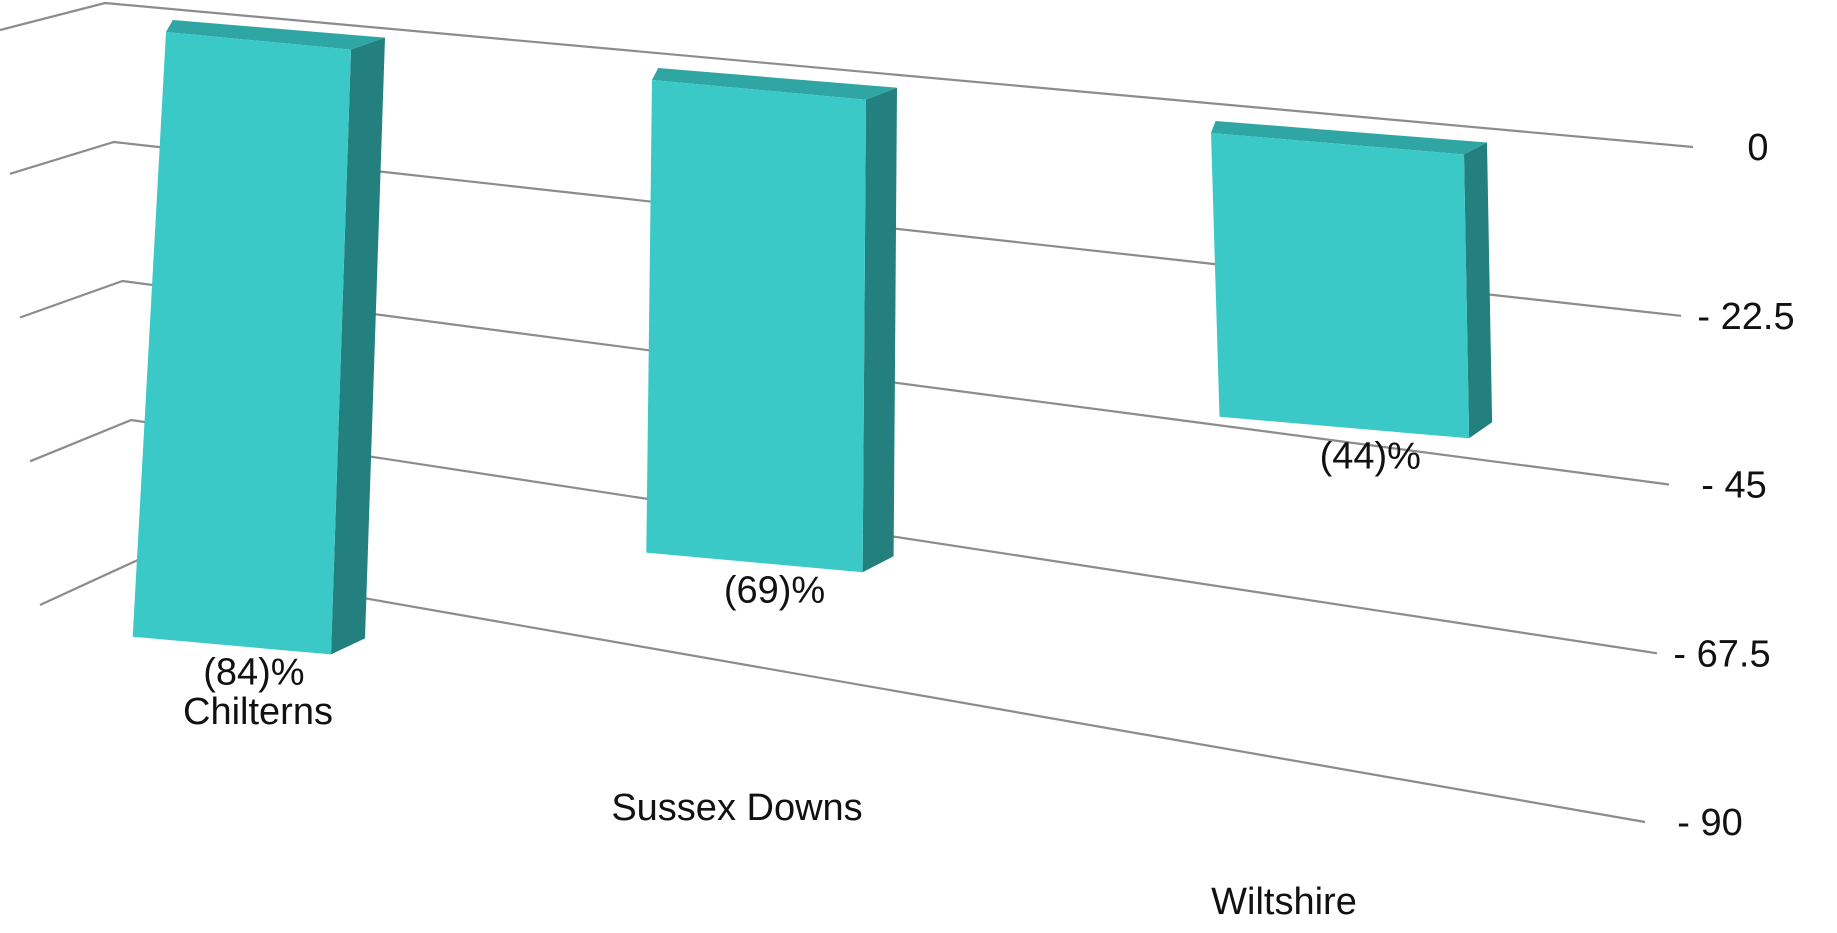  I want to click on category-label: Wiltshire, so click(1284, 902).